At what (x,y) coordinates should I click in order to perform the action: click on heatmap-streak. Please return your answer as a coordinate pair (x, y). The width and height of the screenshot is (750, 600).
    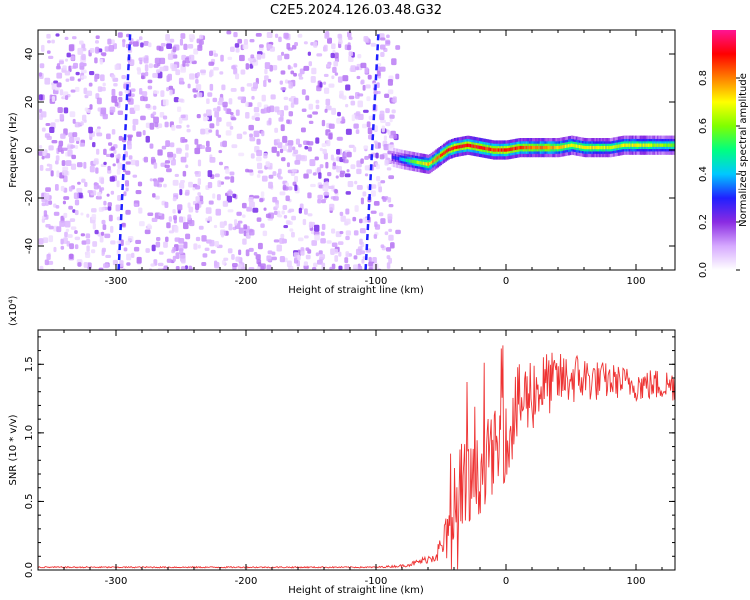
    Looking at the image, I should click on (124, 150).